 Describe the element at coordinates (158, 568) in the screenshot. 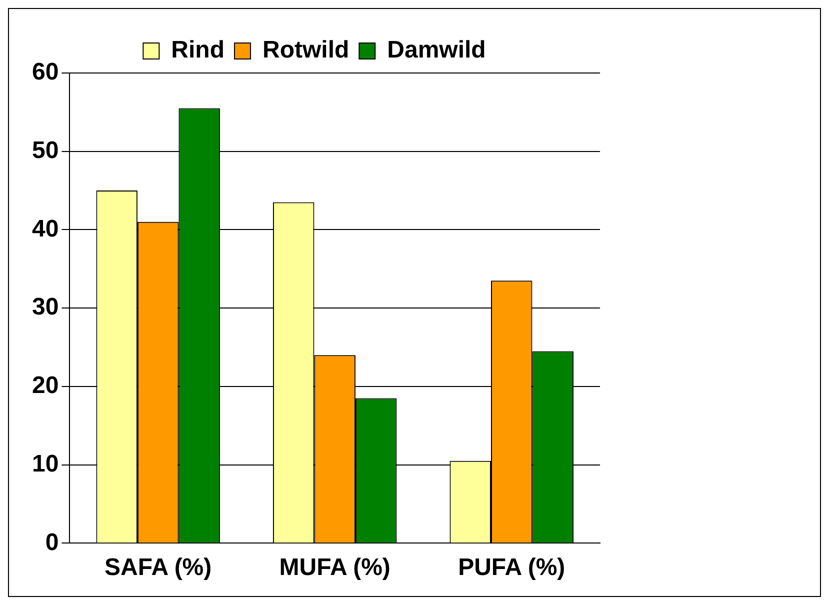

I see `x-tick-label: SAFA (%)` at that location.